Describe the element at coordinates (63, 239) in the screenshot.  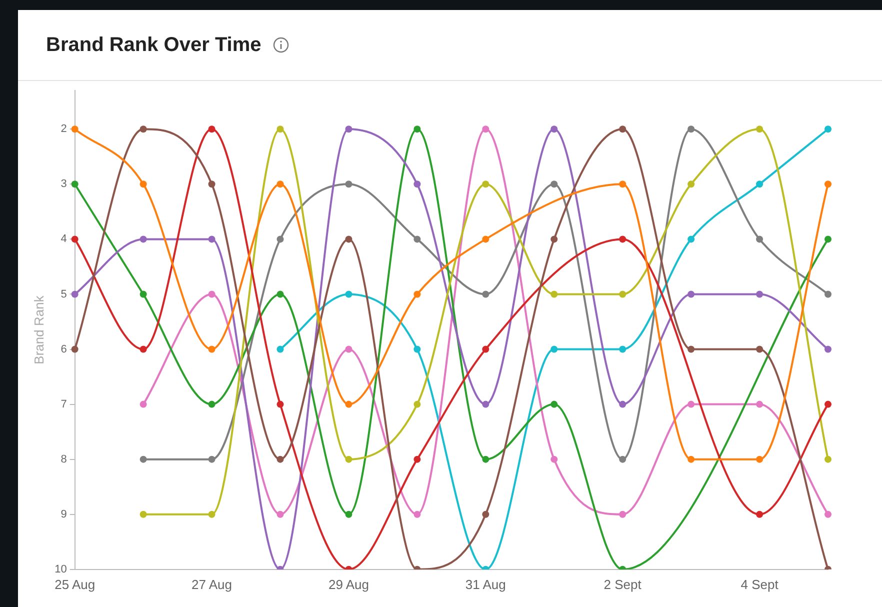
I see `y-tick-label: 4` at that location.